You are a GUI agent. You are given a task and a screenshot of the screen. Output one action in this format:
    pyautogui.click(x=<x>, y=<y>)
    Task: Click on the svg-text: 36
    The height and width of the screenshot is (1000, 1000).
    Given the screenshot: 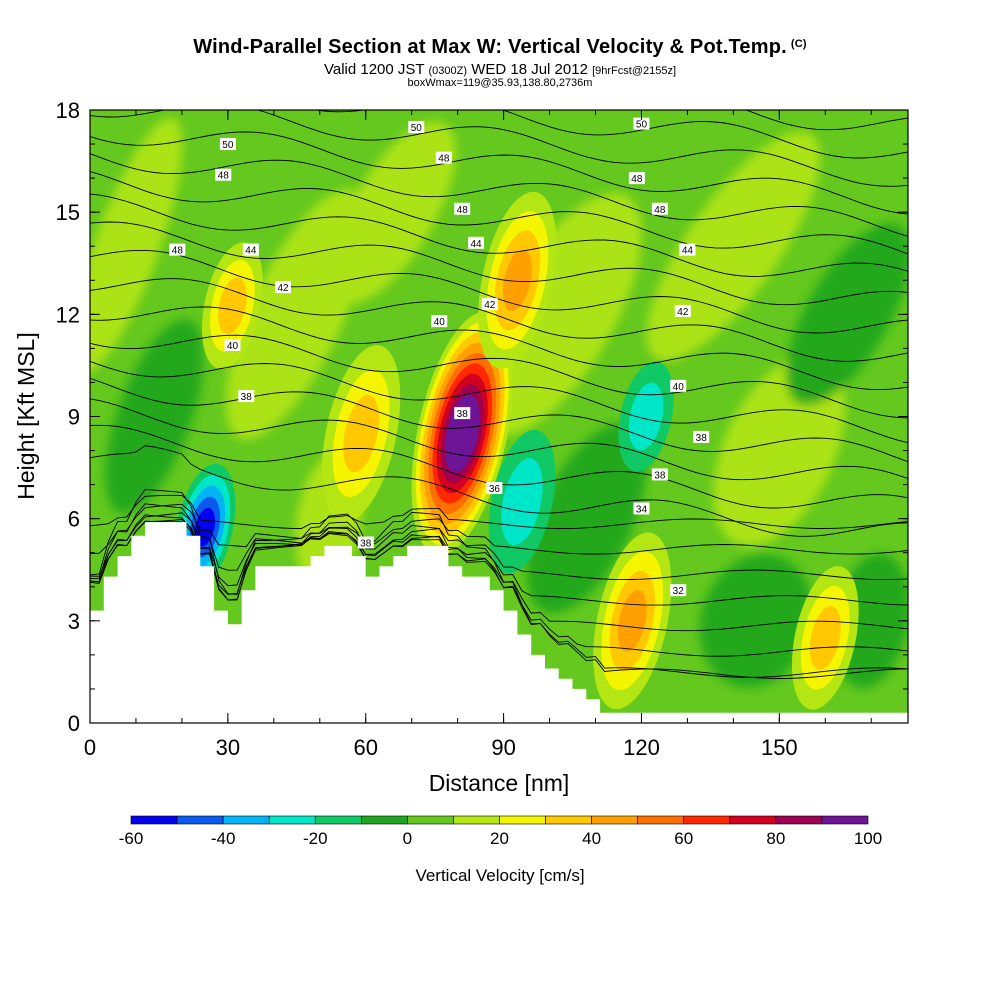 What is the action you would take?
    pyautogui.click(x=495, y=489)
    